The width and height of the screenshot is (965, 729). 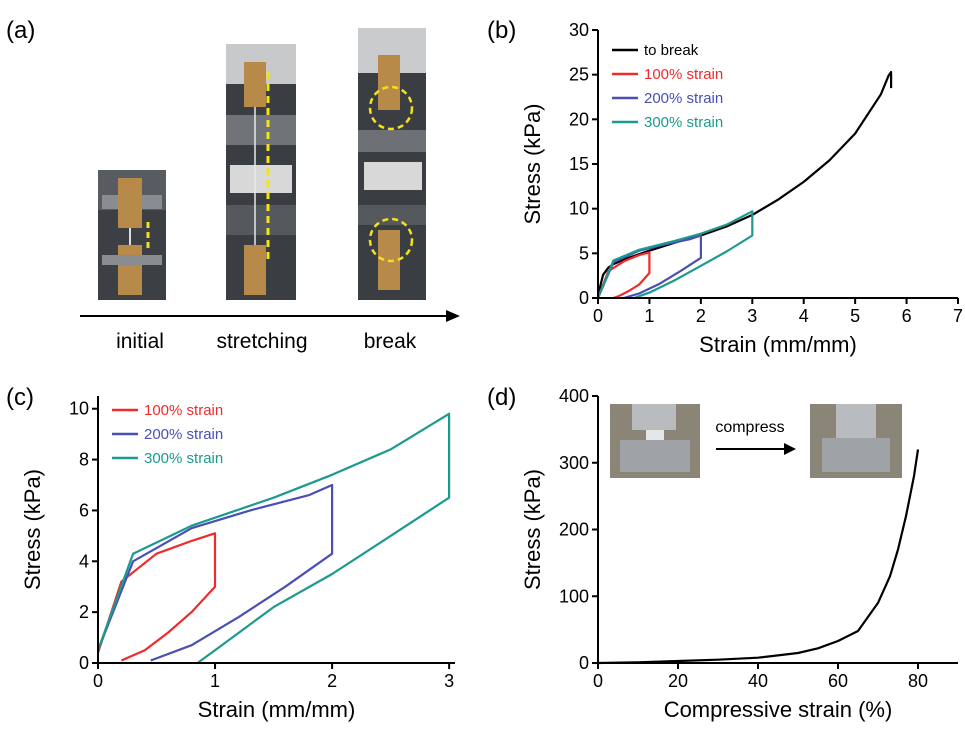 I want to click on legend-label-b-2: 200% strain, so click(x=683, y=98).